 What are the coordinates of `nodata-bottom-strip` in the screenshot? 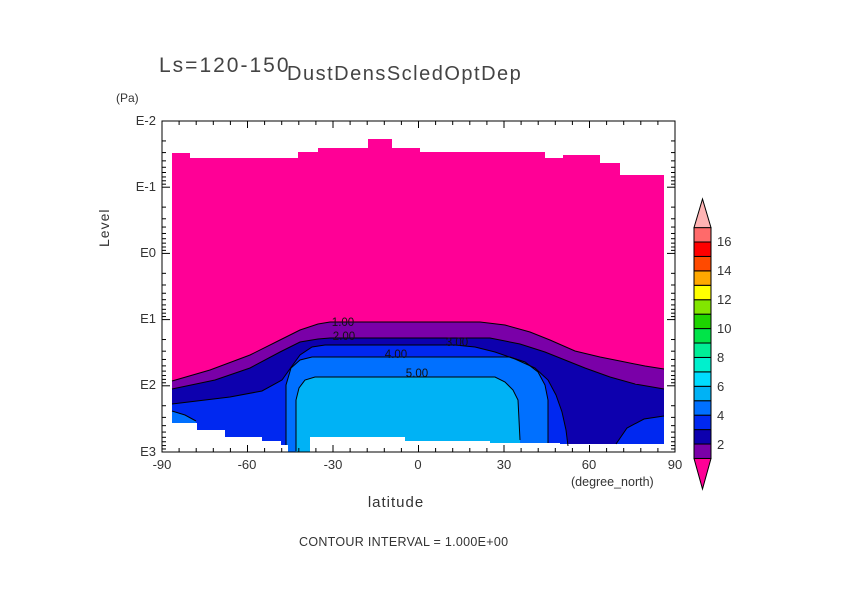 It's located at (487, 445).